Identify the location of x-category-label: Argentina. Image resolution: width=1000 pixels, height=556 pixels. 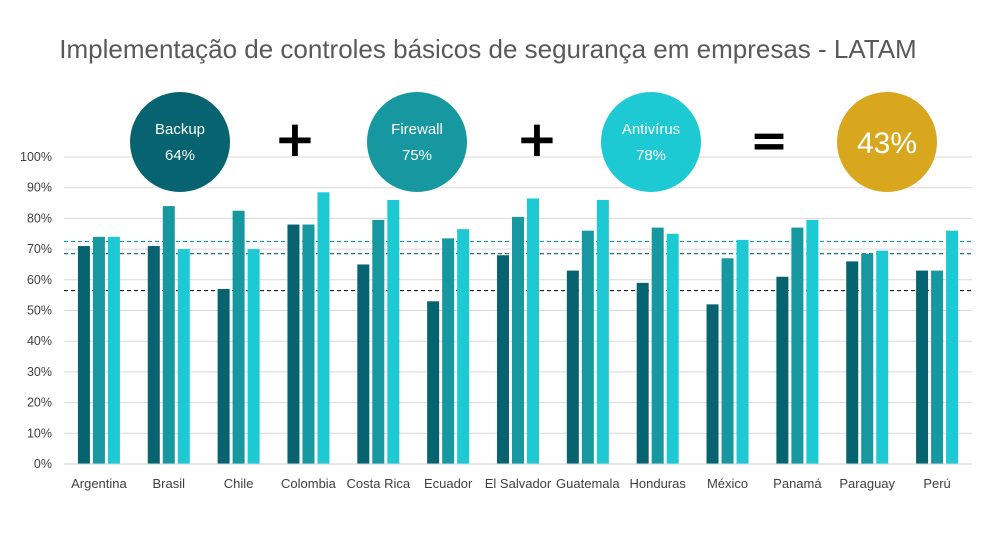
(99, 483).